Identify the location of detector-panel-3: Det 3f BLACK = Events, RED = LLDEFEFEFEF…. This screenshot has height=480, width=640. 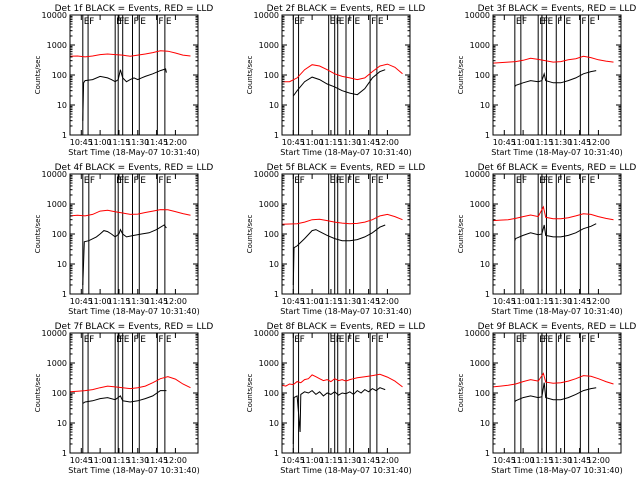
(546, 80).